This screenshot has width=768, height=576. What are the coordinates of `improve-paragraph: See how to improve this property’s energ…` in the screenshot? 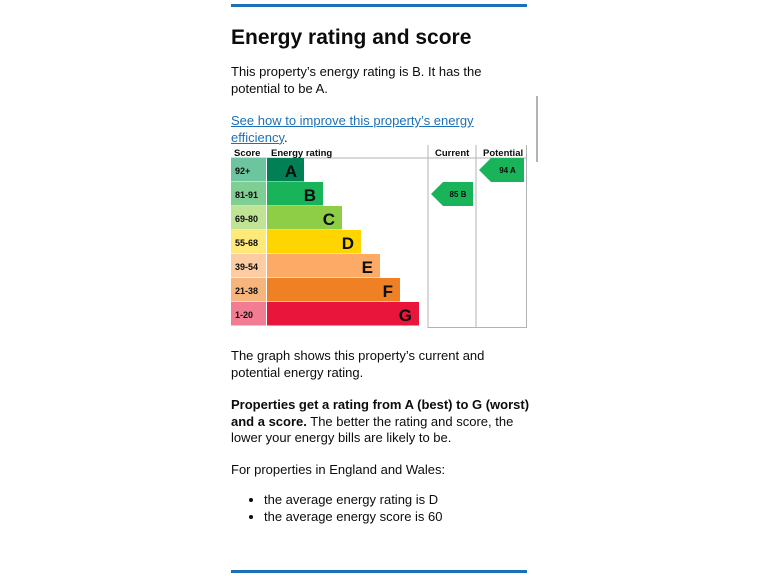 It's located at (381, 129).